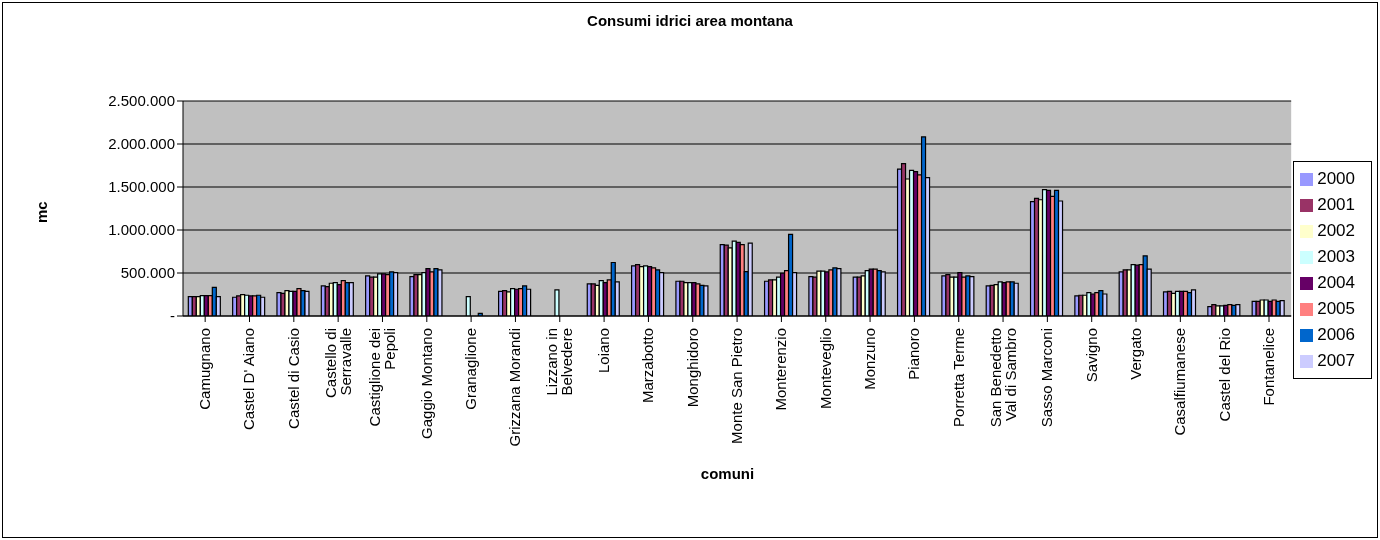  I want to click on legend-label: 2006, so click(1336, 334).